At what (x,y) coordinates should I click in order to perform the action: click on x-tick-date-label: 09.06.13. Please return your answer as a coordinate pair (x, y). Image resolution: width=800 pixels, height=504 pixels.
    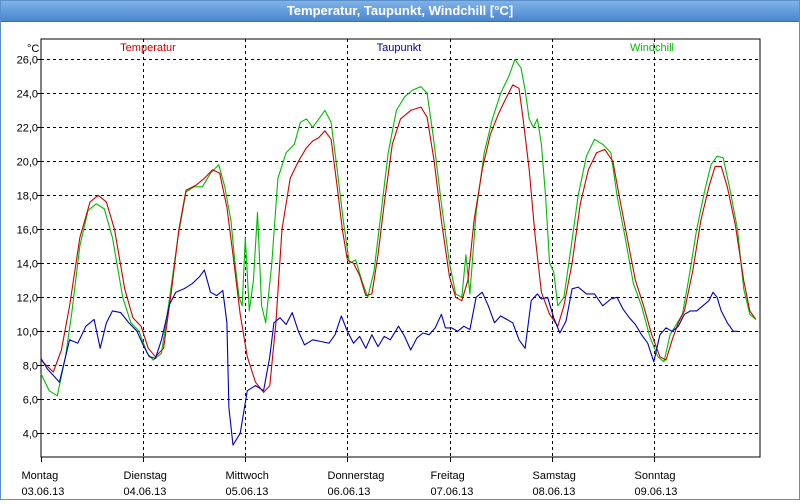
    Looking at the image, I should click on (656, 492).